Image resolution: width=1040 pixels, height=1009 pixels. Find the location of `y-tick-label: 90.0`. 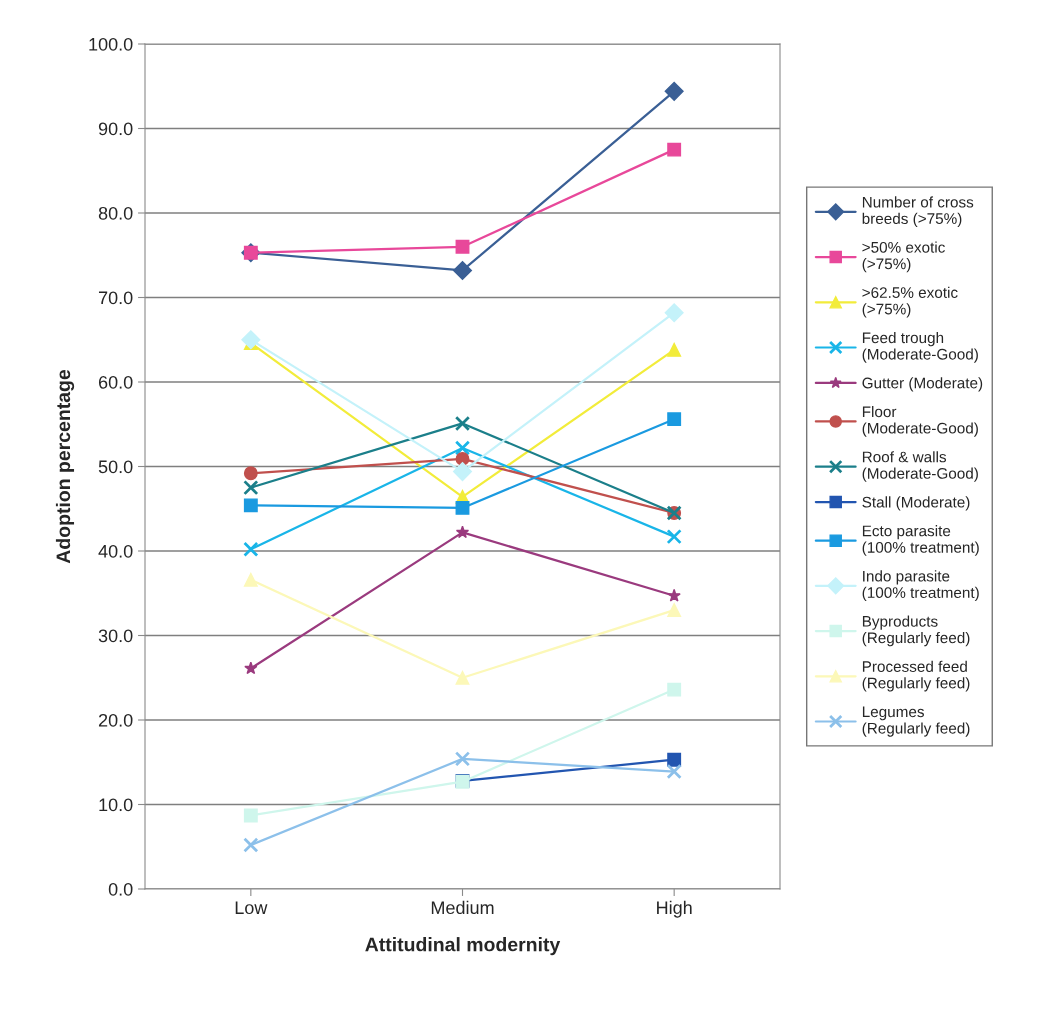

y-tick-label: 90.0 is located at coordinates (115, 129).